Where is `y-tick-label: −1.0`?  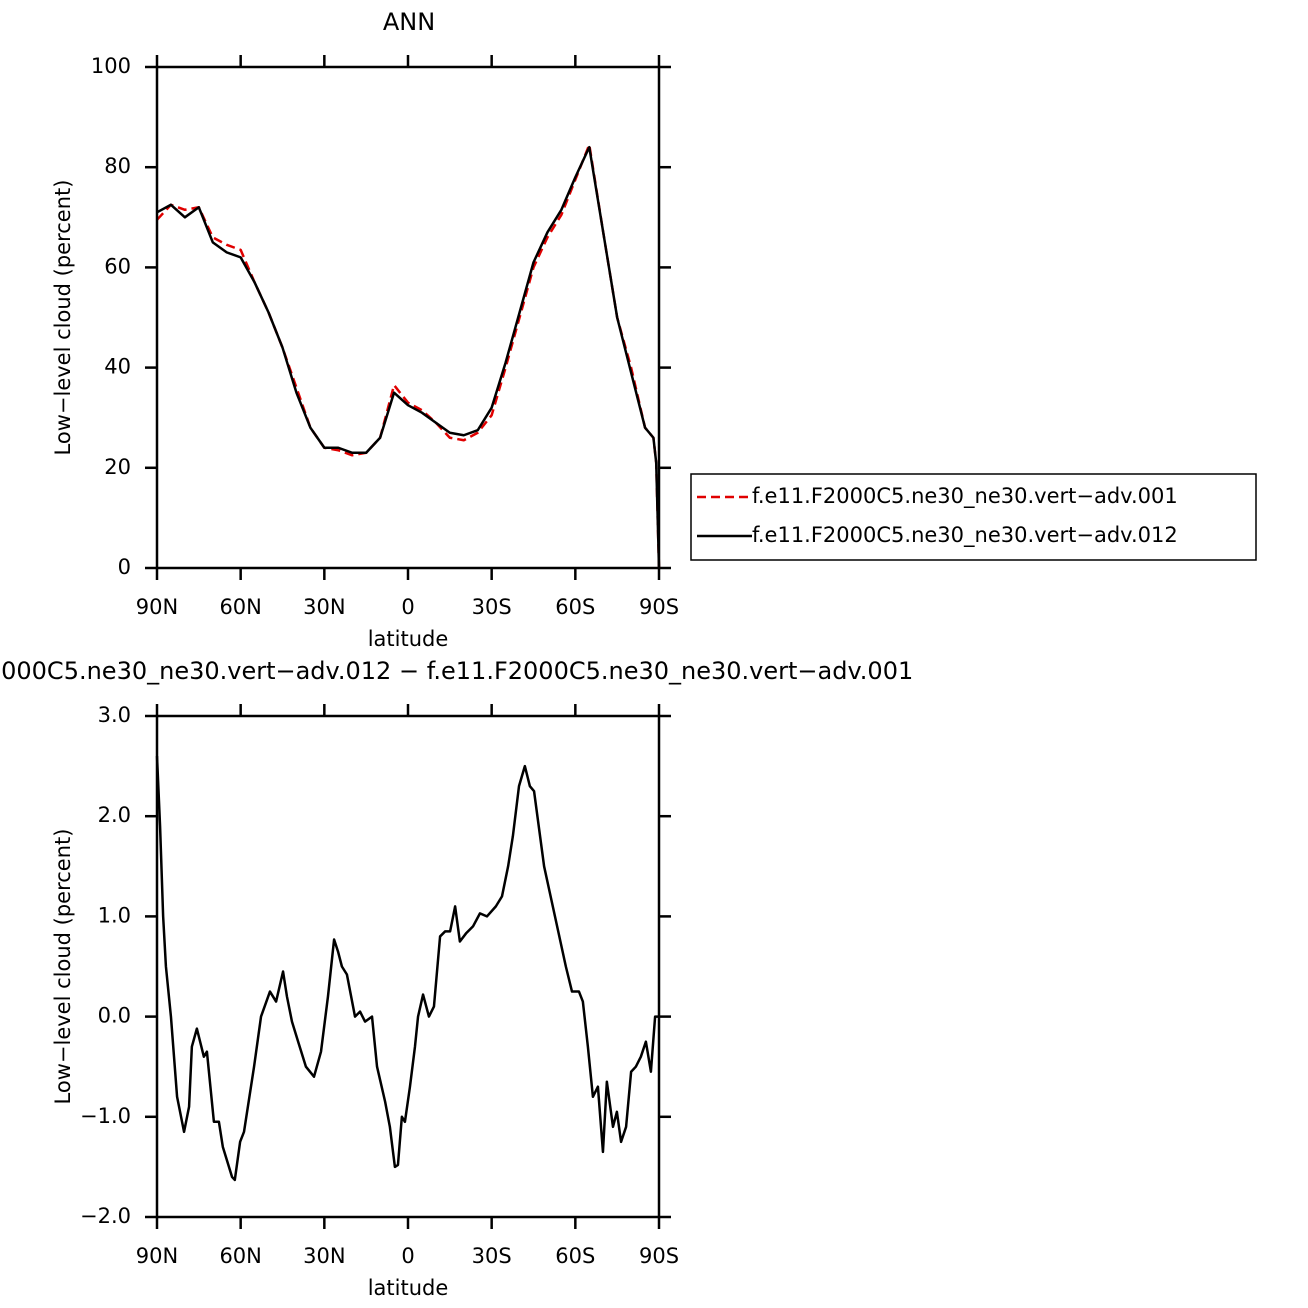 y-tick-label: −1.0 is located at coordinates (105, 1116).